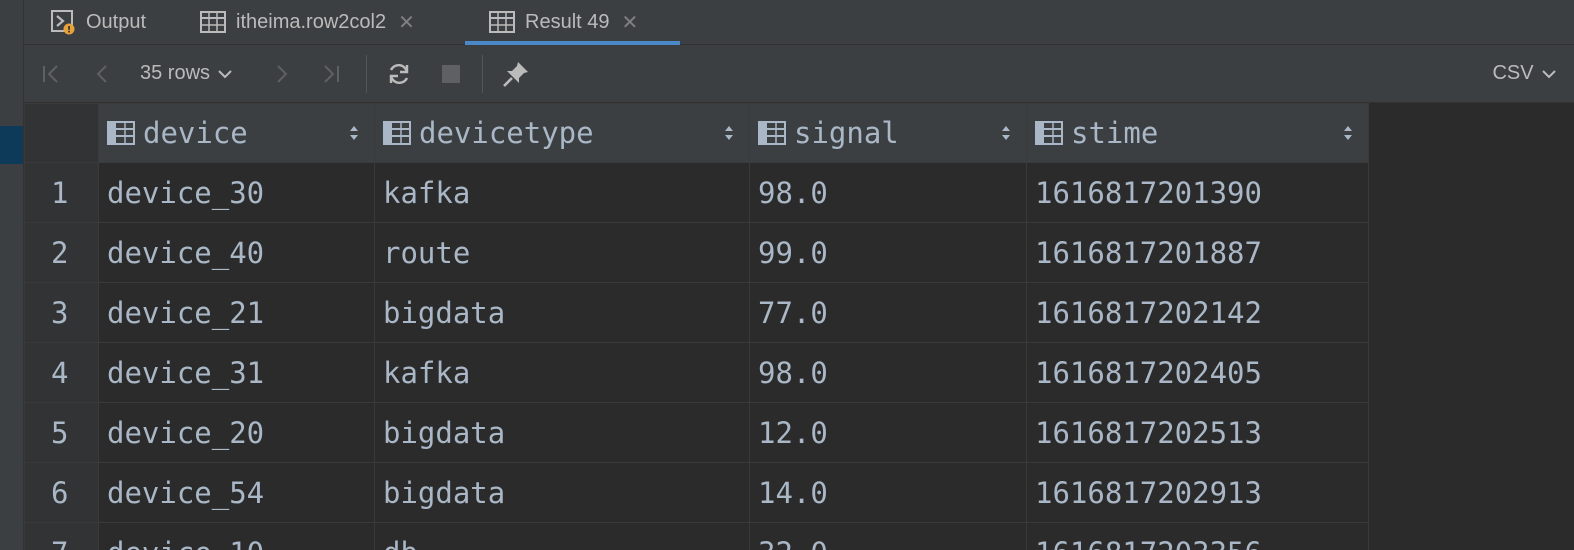 Image resolution: width=1574 pixels, height=550 pixels. Describe the element at coordinates (61, 312) in the screenshot. I see `row-number: 3` at that location.